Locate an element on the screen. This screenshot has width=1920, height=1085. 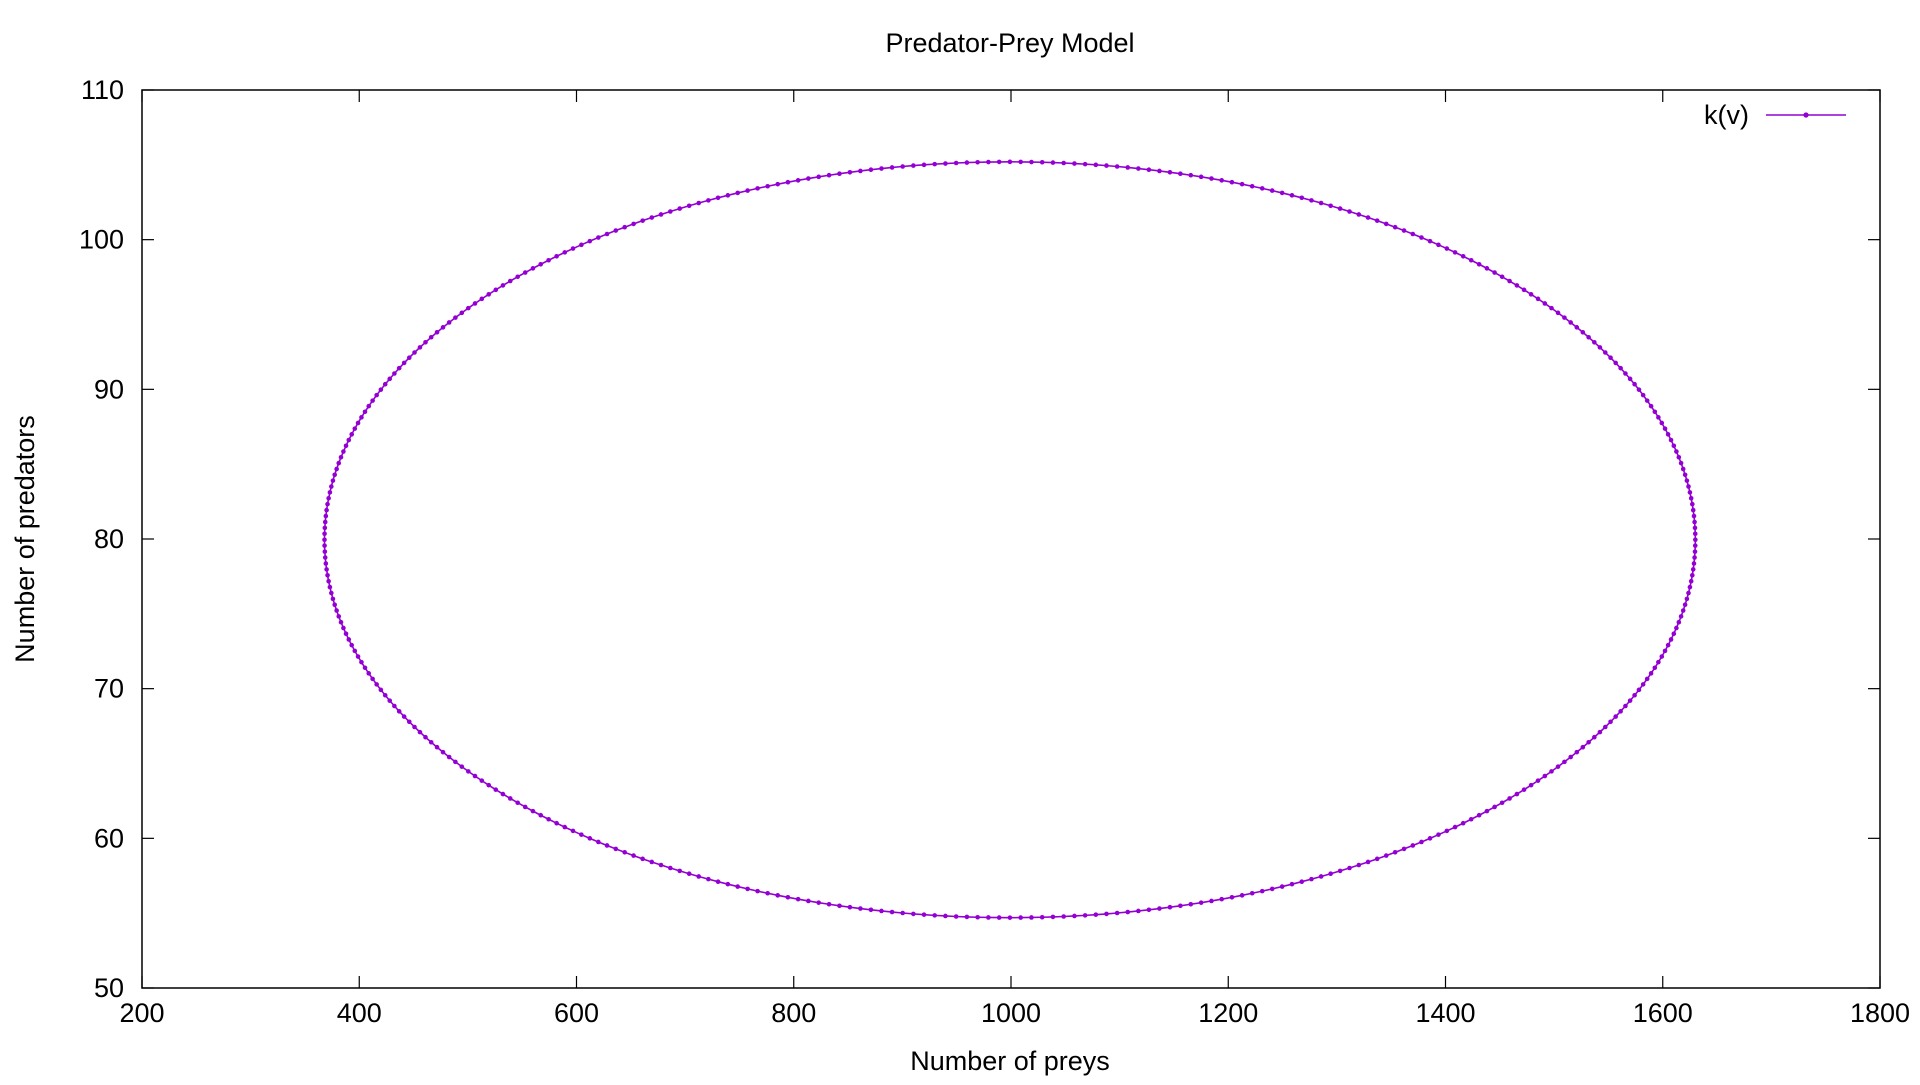
legend-marker is located at coordinates (1806, 115).